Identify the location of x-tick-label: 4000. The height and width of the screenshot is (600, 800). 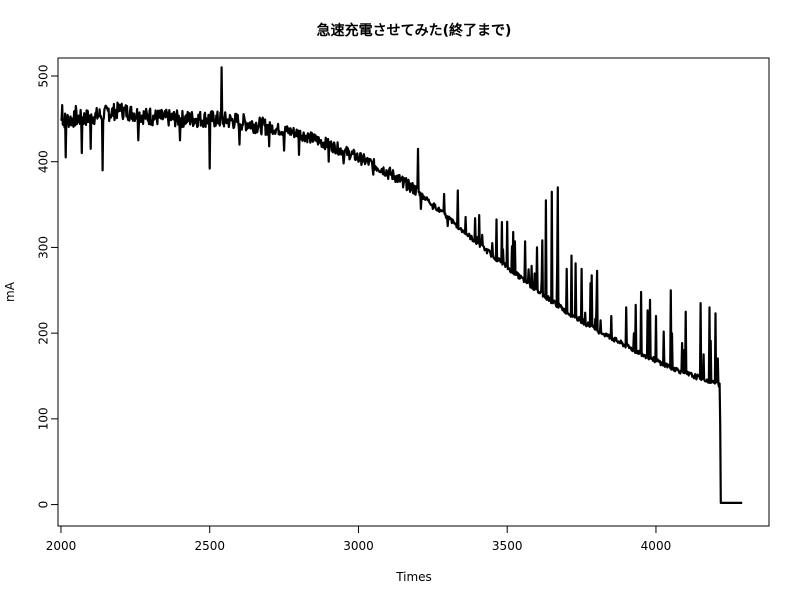
(656, 546).